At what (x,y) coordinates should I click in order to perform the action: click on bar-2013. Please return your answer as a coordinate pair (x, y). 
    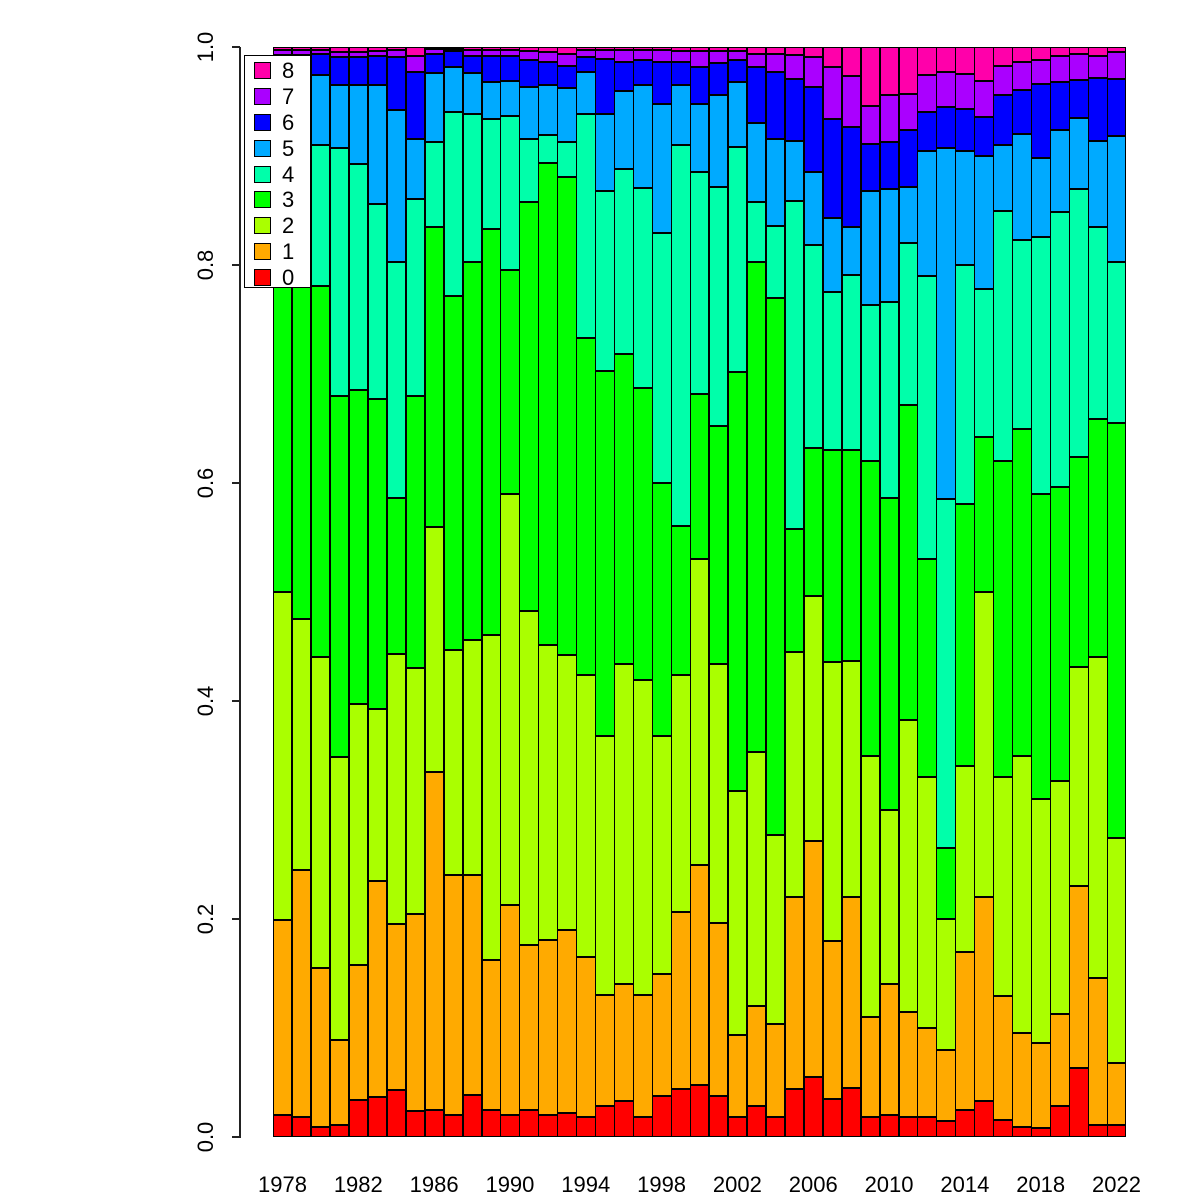
    Looking at the image, I should click on (946, 592).